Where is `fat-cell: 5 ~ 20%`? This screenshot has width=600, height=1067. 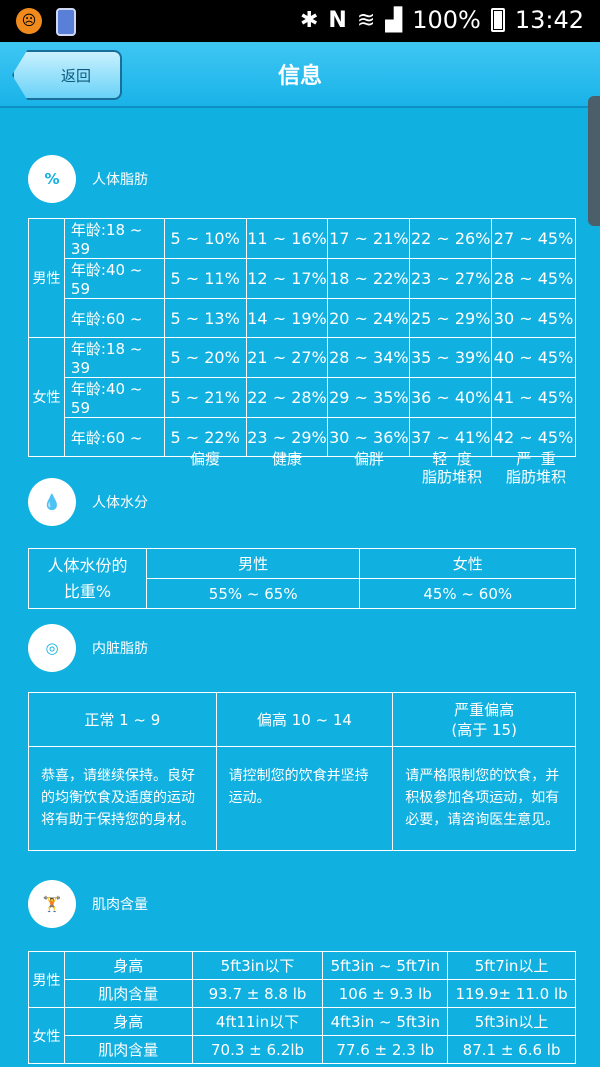 fat-cell: 5 ~ 20% is located at coordinates (205, 357).